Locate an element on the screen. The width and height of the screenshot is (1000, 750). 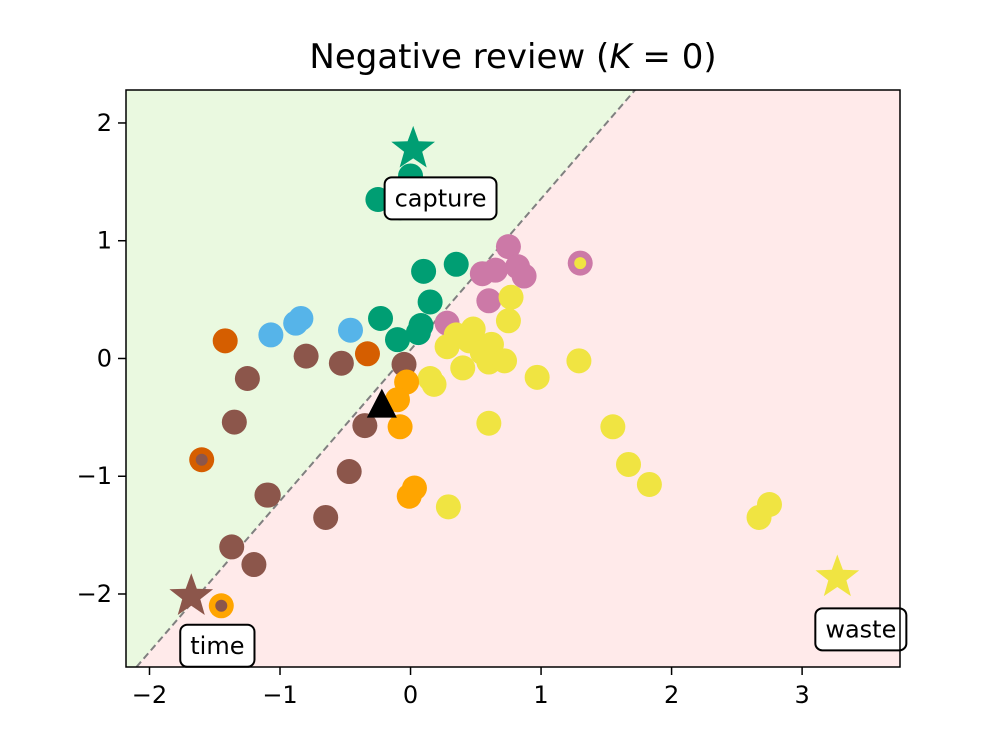
chart-title: Negative review (K = 0) is located at coordinates (512, 57).